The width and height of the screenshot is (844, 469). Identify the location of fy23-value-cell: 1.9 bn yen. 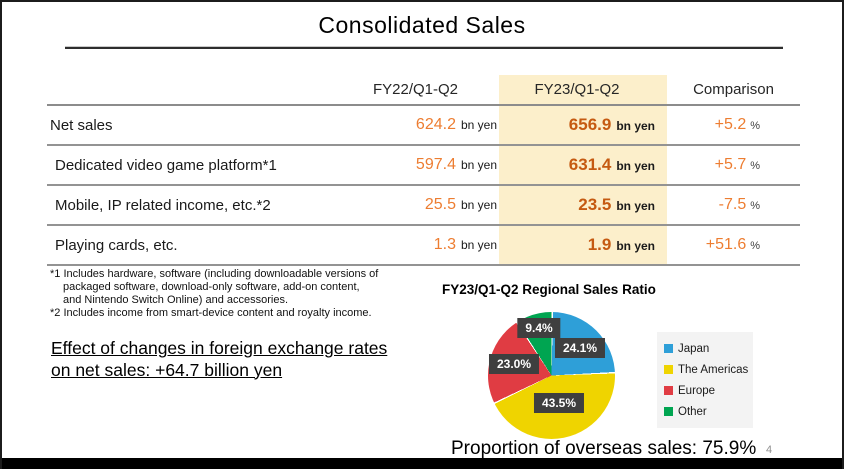
(583, 245).